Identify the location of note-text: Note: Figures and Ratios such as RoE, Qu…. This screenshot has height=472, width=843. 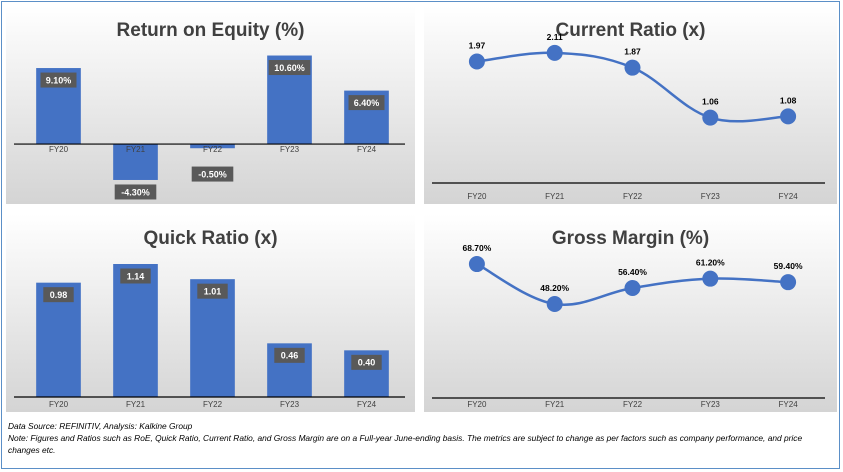
(405, 444).